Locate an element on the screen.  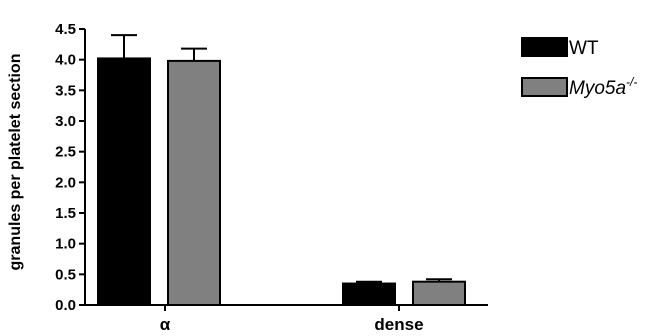
y-tick-label: 3.0 is located at coordinates (65, 121).